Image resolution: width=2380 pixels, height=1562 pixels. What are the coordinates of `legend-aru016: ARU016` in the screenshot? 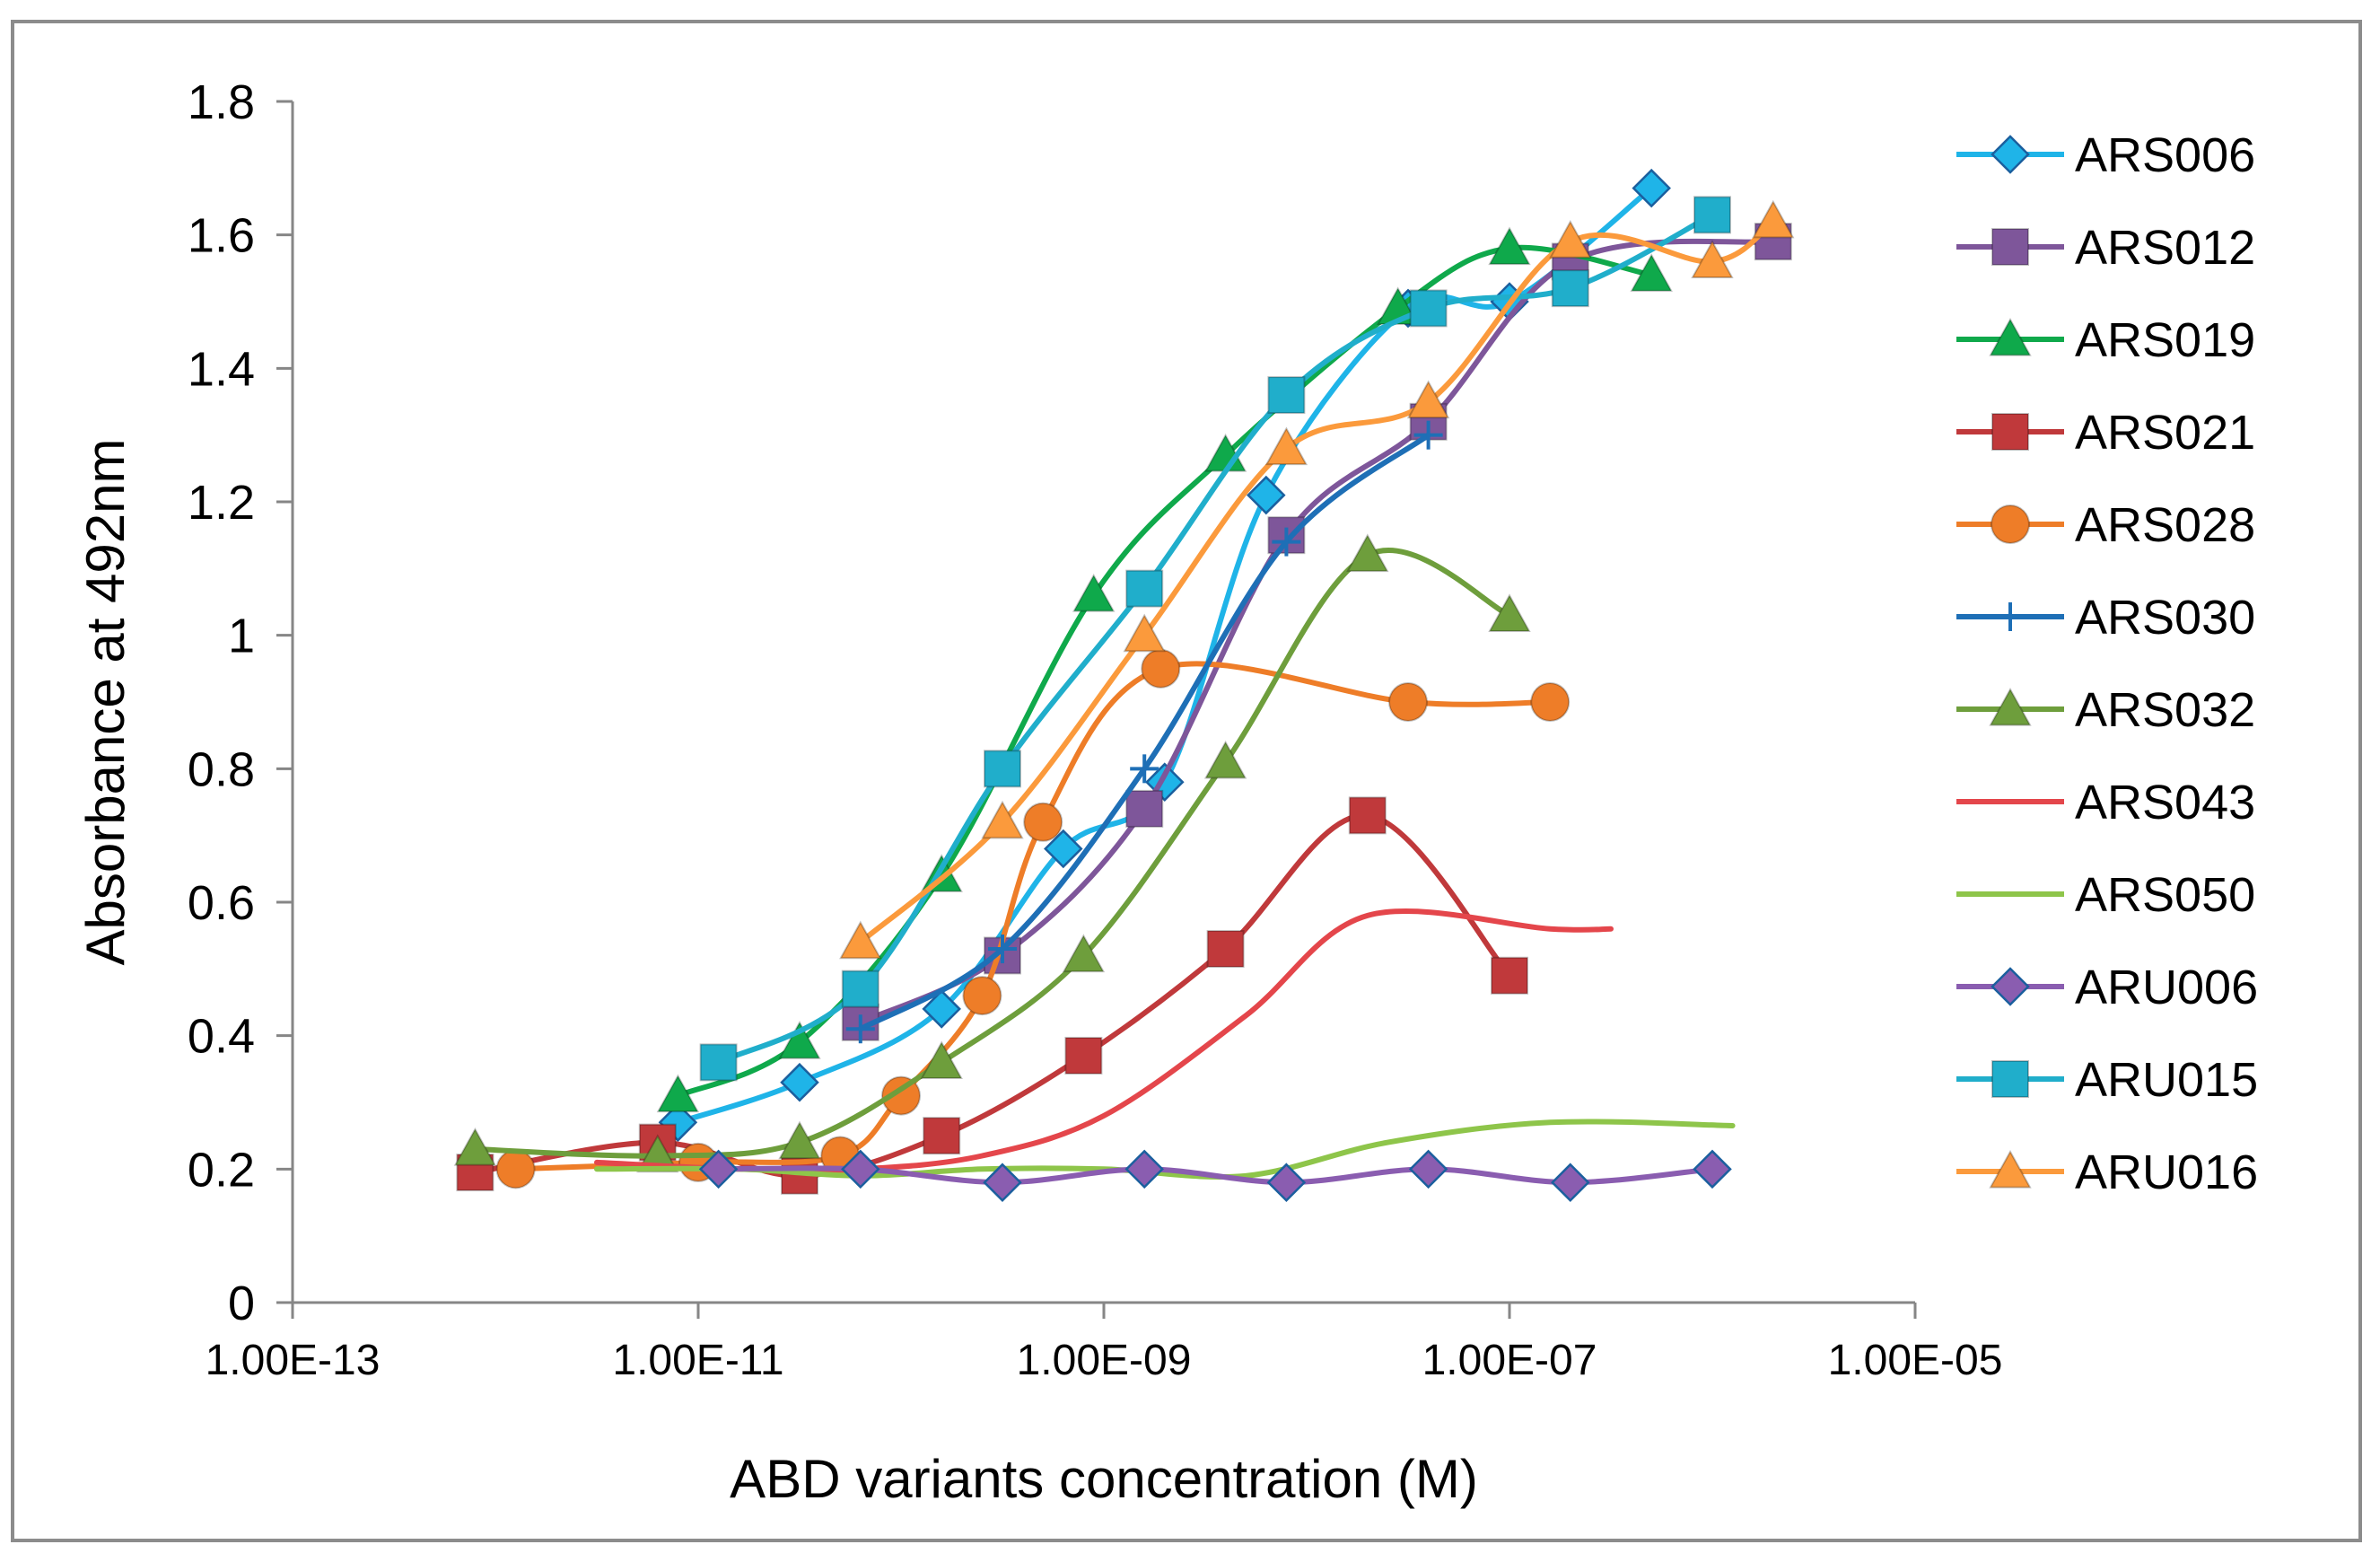 It's located at (2107, 1172).